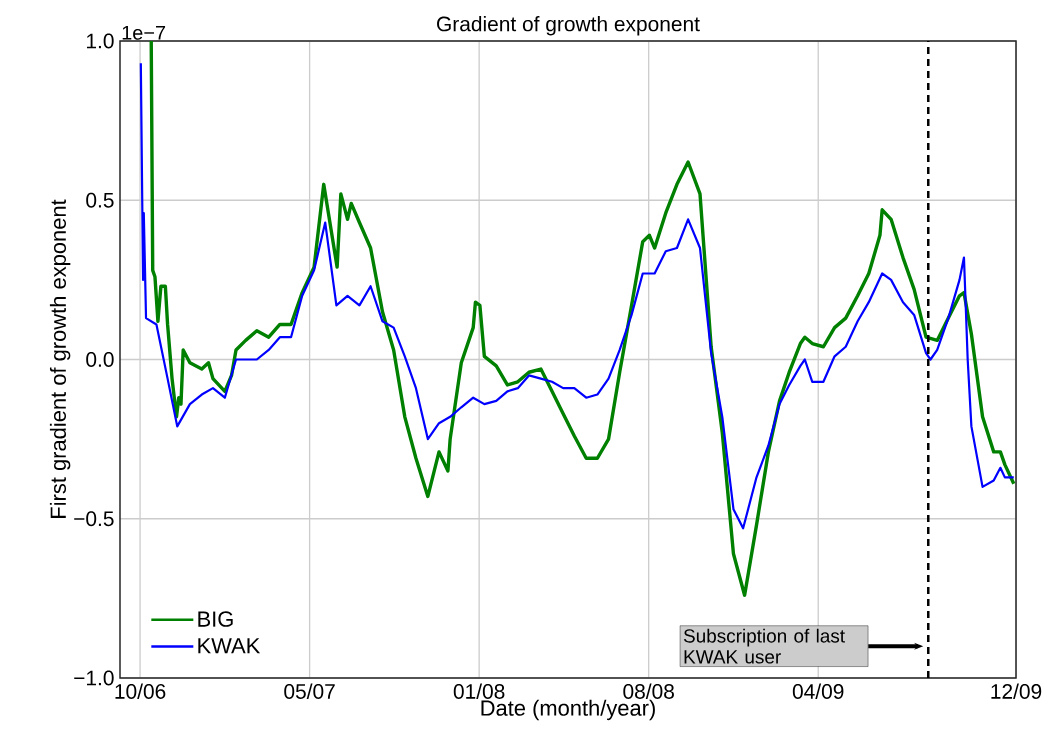 The image size is (1055, 756). I want to click on y-tick-label: −1.0, so click(94, 678).